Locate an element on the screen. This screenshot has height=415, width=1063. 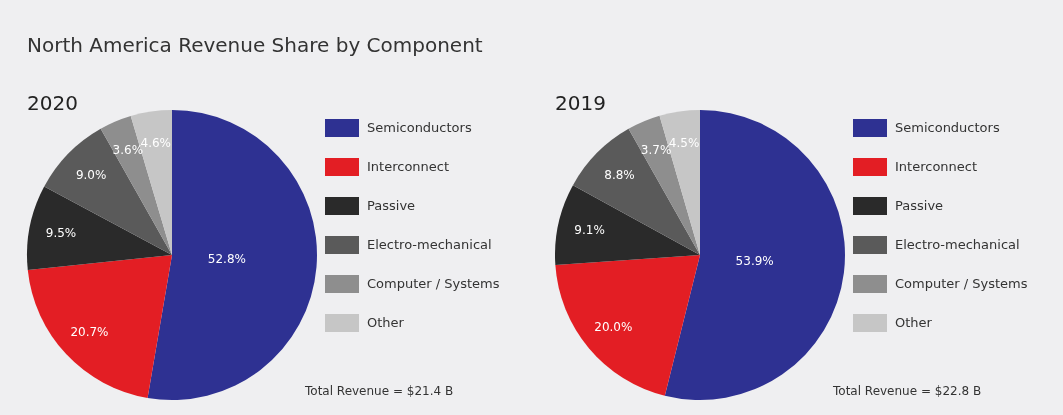
chart-subtitle: 2020 is located at coordinates (52, 103).